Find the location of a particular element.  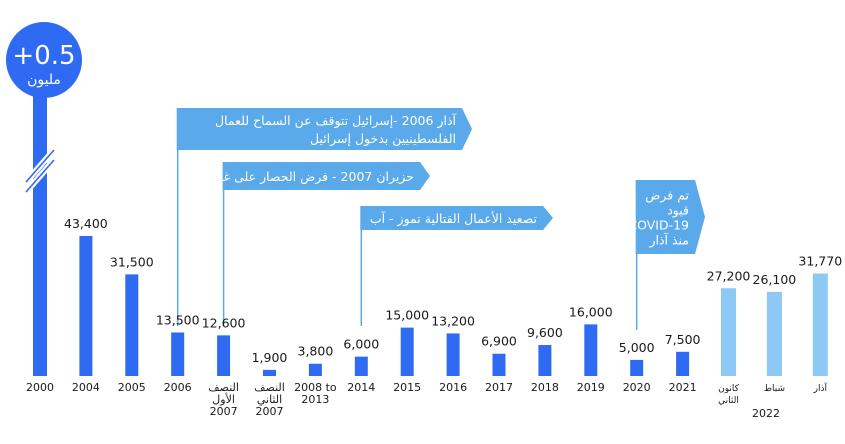

bubble-unit: مليون is located at coordinates (44, 80).